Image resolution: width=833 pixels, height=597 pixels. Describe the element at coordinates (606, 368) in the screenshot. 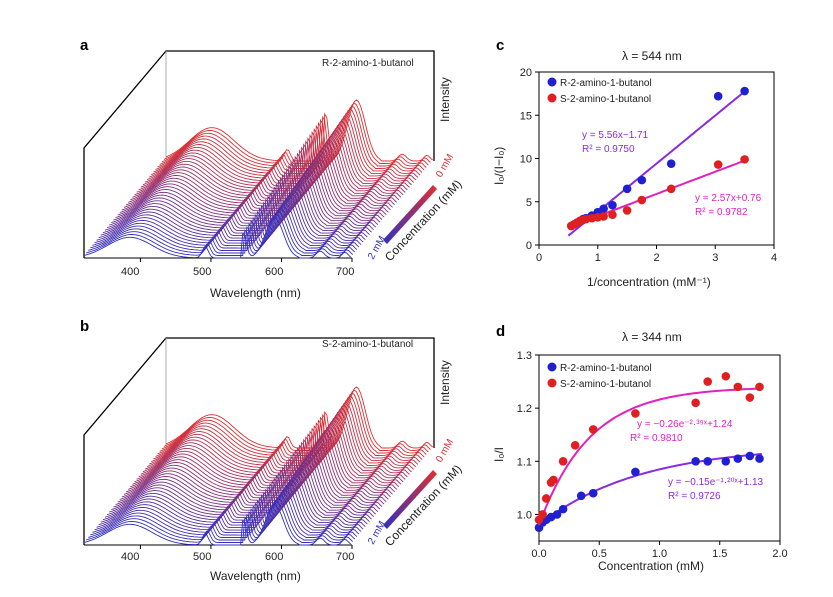

I see `legend-label-d-r: R-2-amino-1-butanol` at that location.